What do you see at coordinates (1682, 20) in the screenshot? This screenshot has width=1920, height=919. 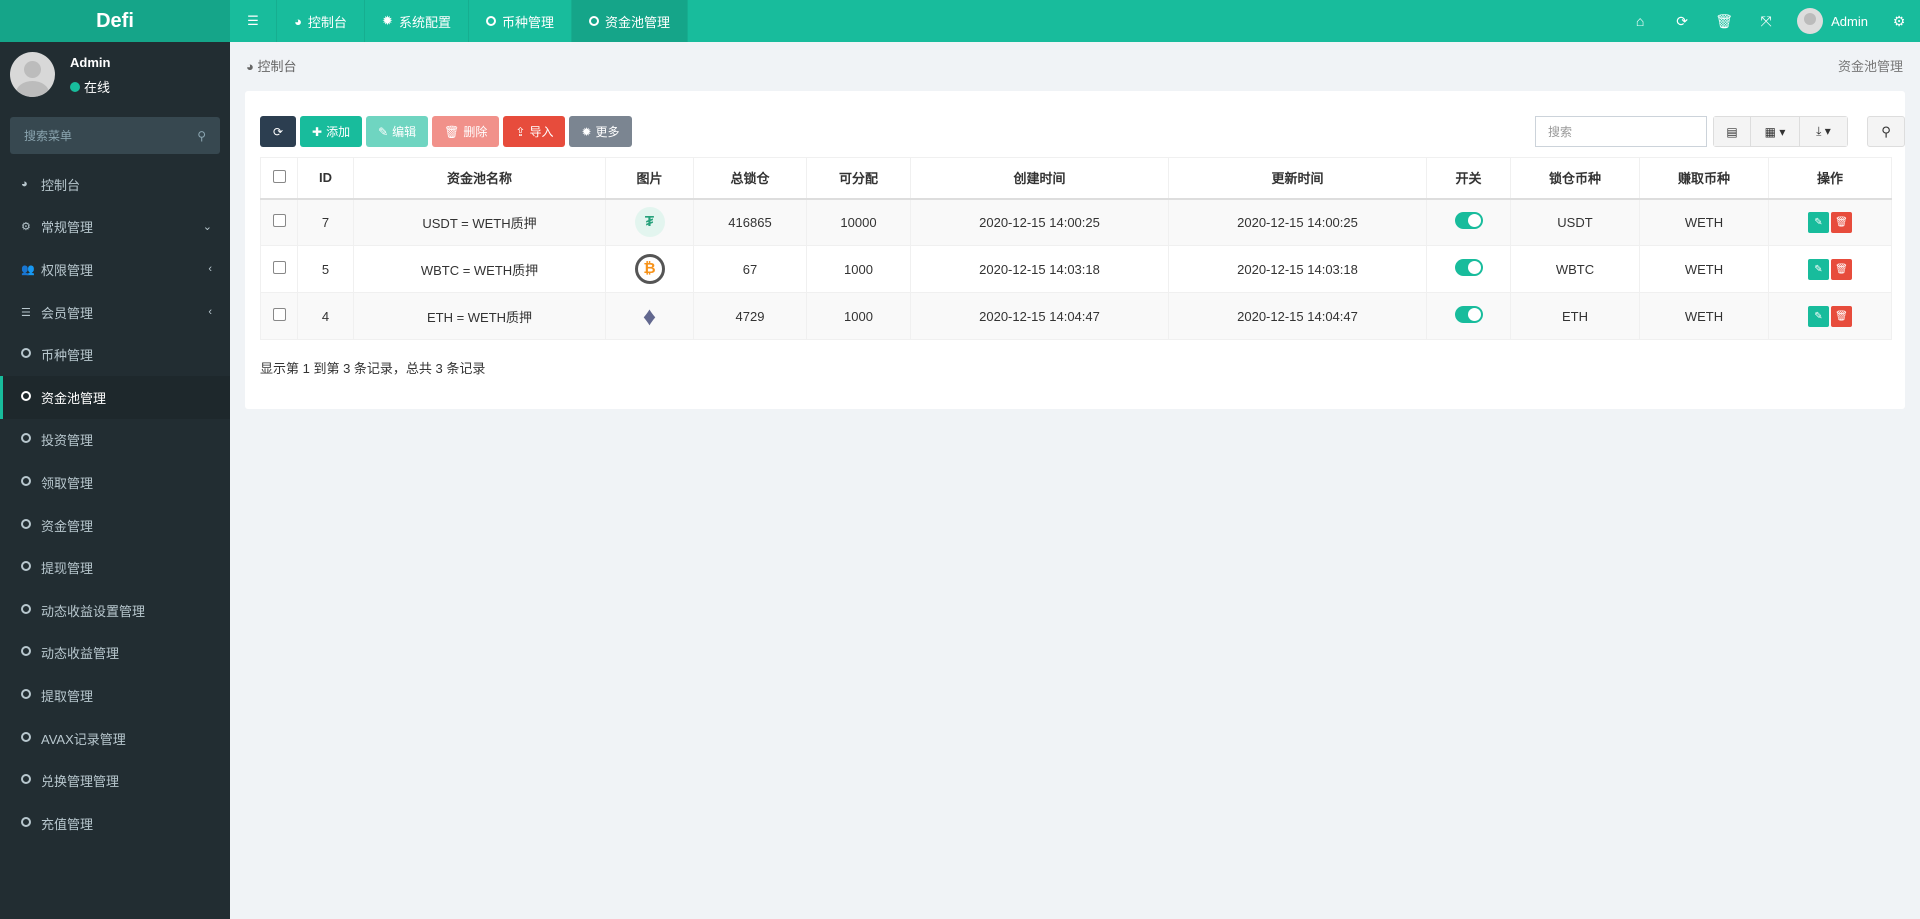 I see `refresh-icon: ⟳` at bounding box center [1682, 20].